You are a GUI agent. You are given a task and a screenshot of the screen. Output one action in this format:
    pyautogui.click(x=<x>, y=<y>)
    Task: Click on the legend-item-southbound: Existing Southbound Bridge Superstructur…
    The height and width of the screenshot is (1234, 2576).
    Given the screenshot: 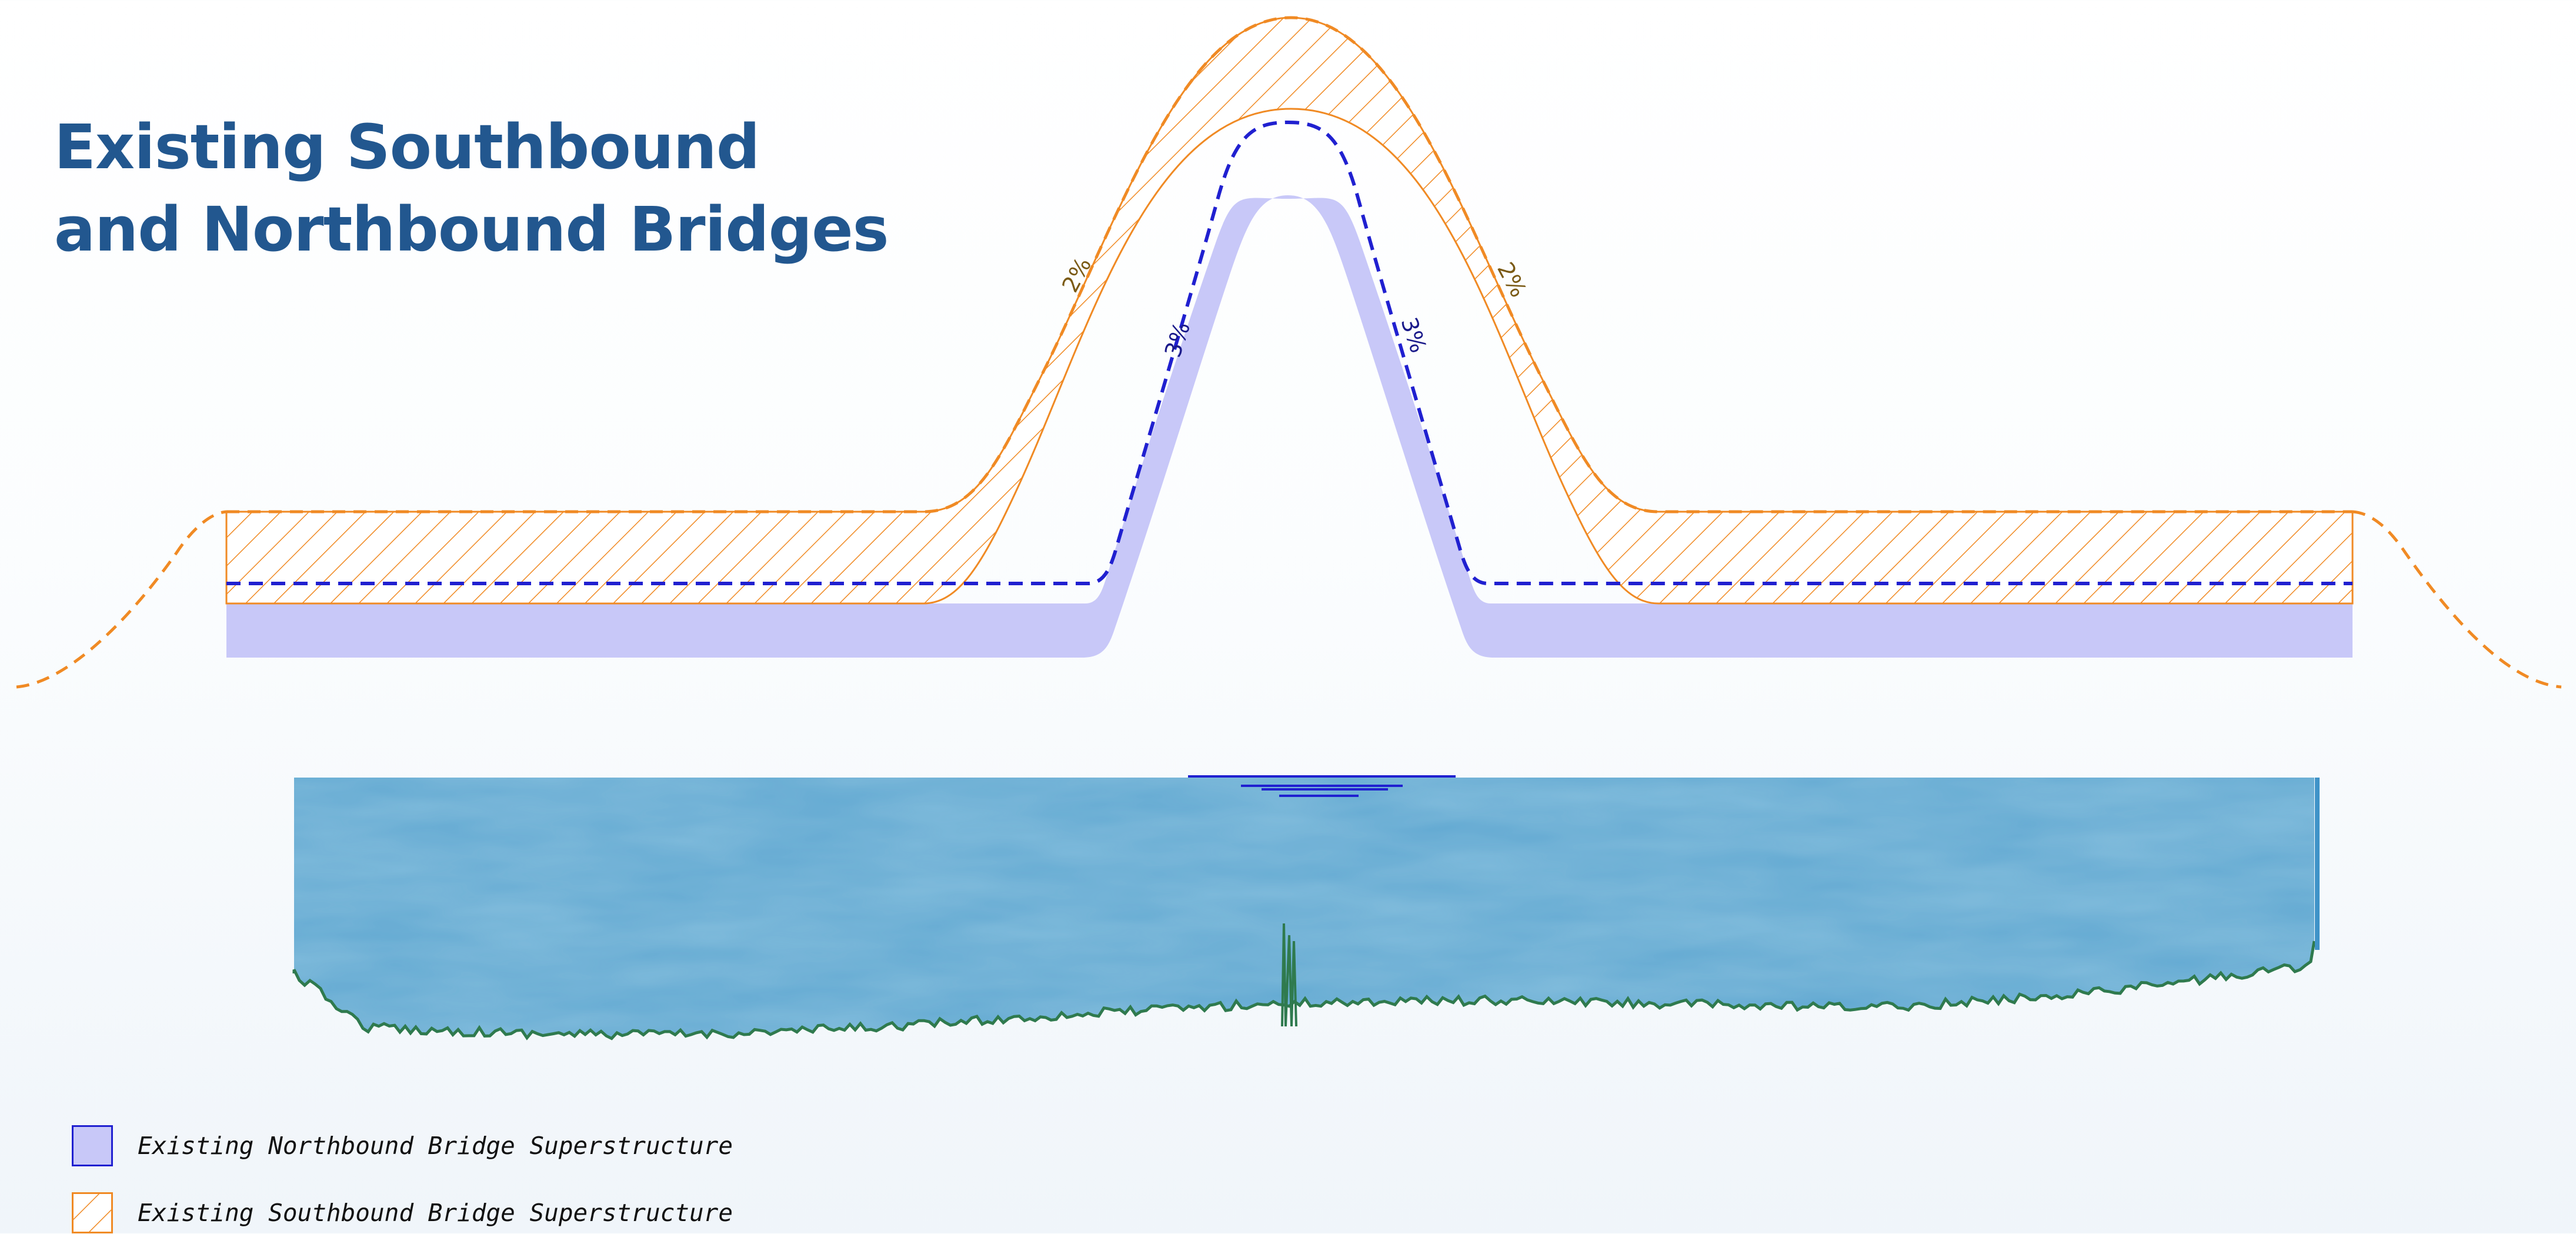 What is the action you would take?
    pyautogui.click(x=402, y=1213)
    